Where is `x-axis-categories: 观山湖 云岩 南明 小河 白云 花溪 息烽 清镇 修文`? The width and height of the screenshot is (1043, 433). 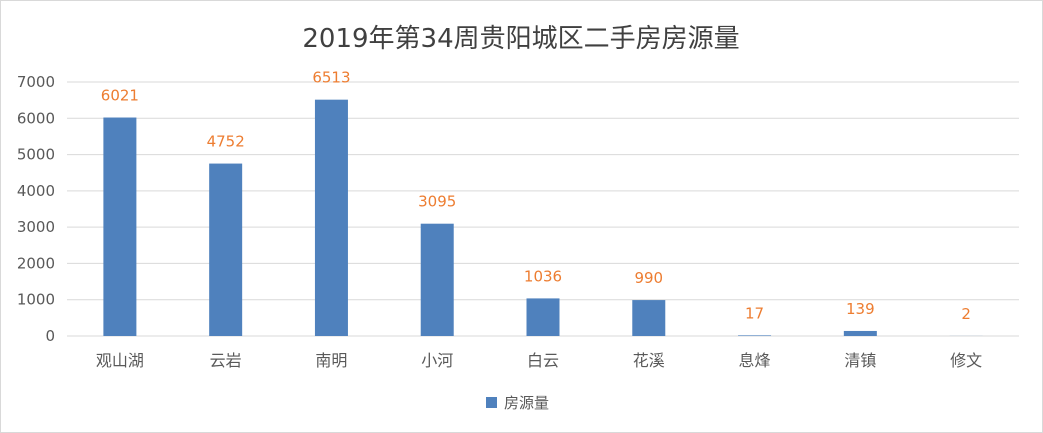 x-axis-categories: 观山湖 云岩 南明 小河 白云 花溪 息烽 清镇 修文 is located at coordinates (539, 360).